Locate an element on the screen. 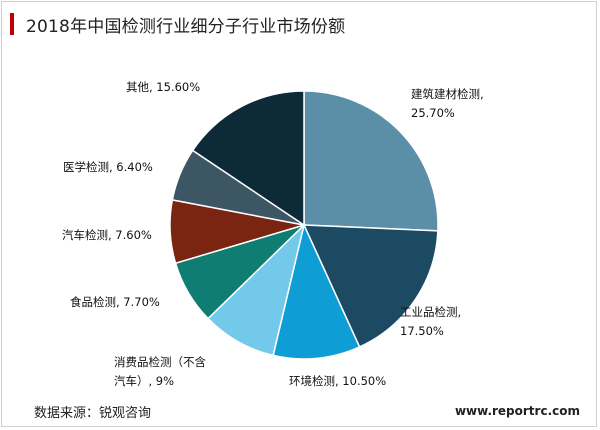  title-accent-bar is located at coordinates (12, 24).